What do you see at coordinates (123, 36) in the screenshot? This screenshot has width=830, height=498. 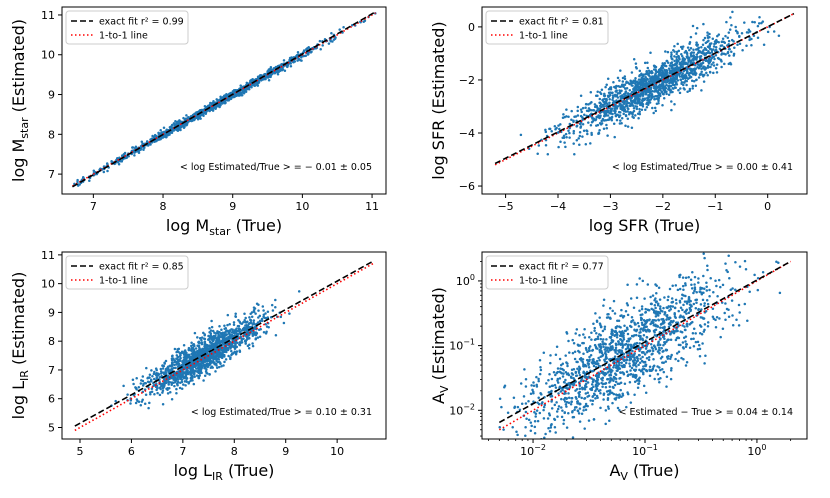 I see `legend-one-to-one-label: 1-to-1 line` at bounding box center [123, 36].